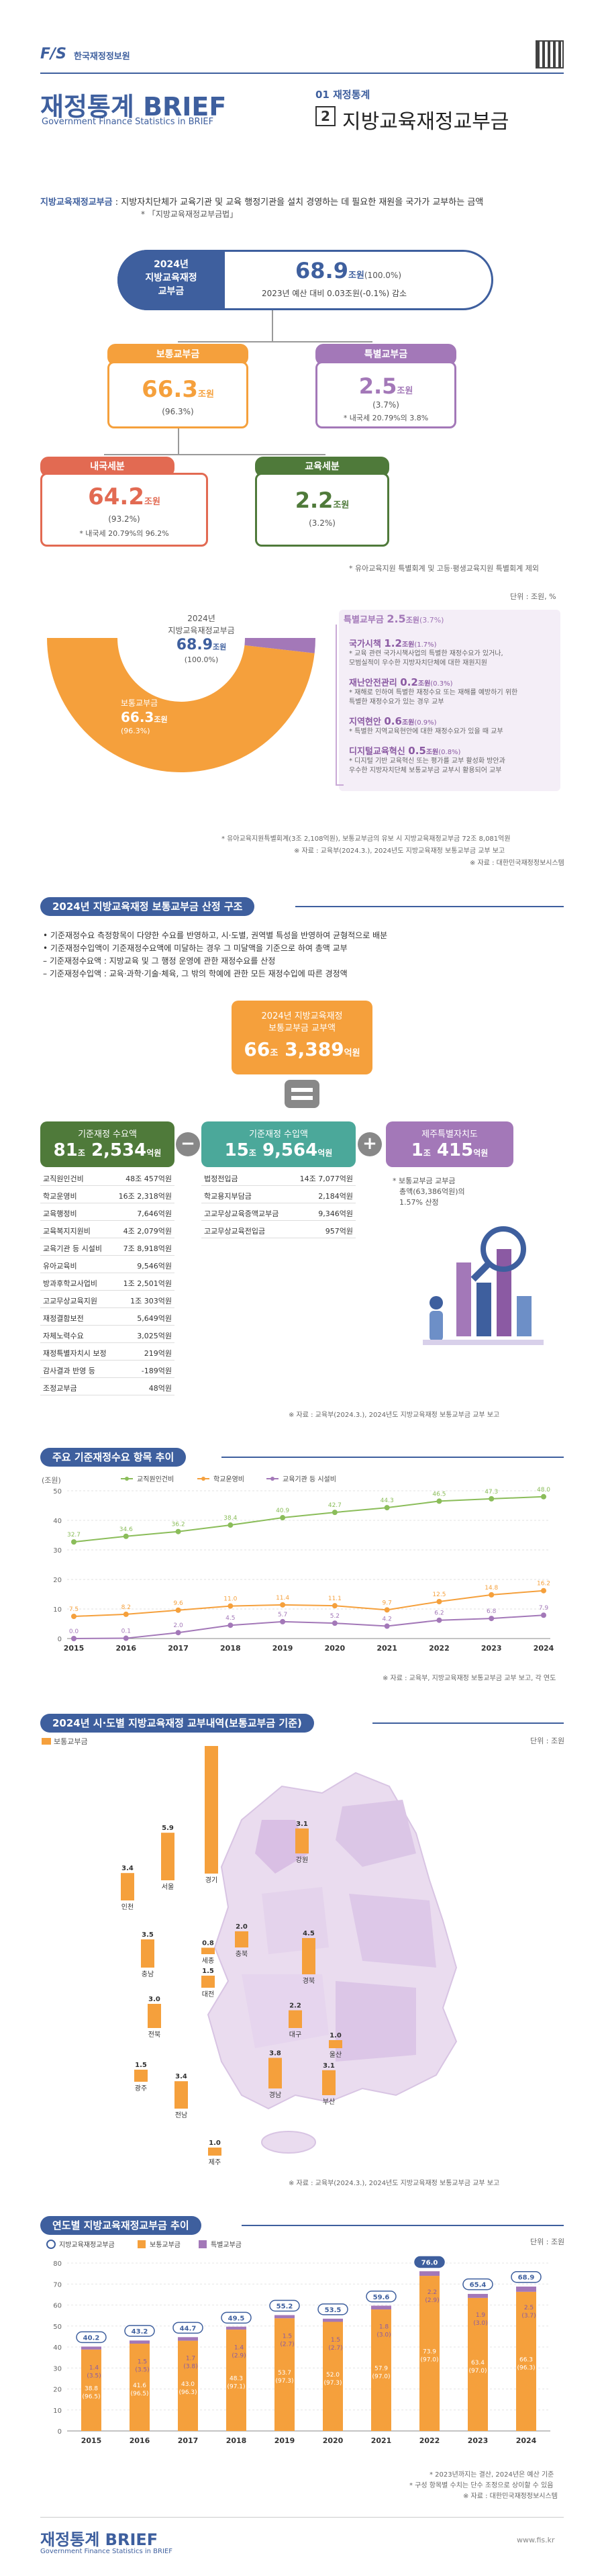 This screenshot has width=604, height=2576. I want to click on analysis-illustration, so click(483, 1285).